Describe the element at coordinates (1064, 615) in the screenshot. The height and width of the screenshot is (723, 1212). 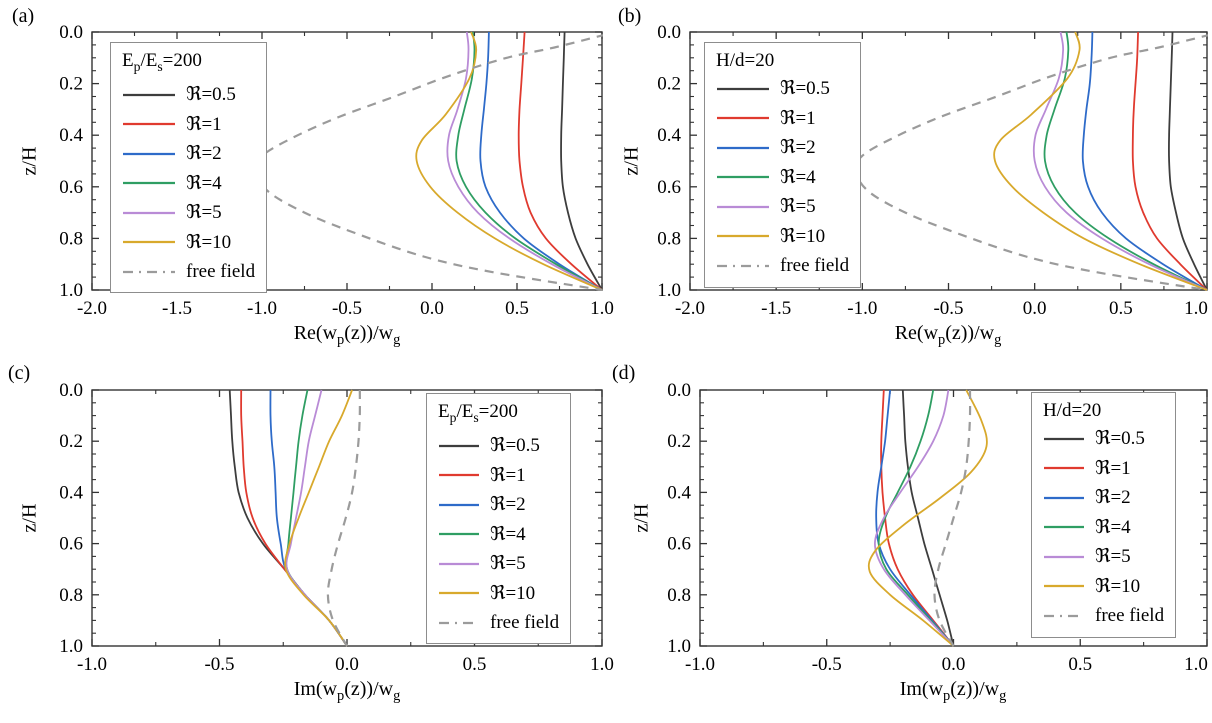
I see `dashed-line-sample-icon` at that location.